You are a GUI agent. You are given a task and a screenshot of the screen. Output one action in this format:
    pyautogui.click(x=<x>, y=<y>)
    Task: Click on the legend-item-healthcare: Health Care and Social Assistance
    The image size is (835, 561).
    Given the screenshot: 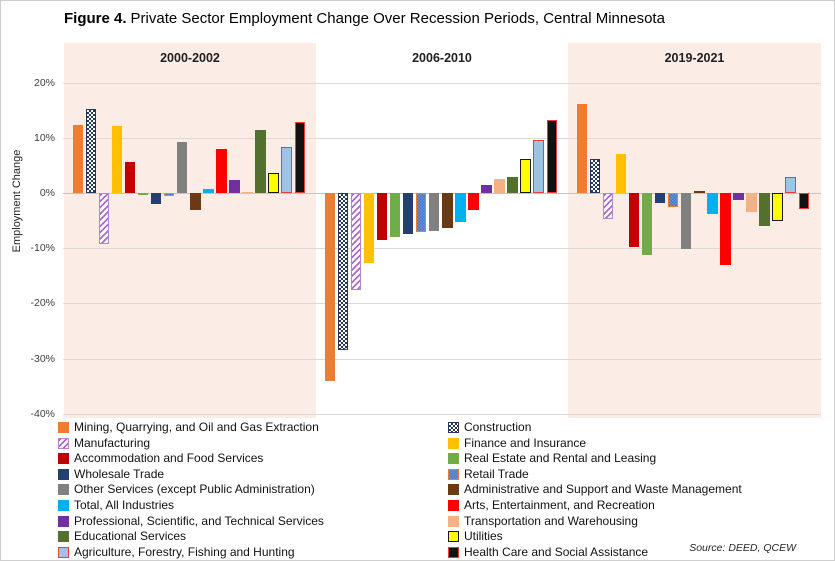 What is the action you would take?
    pyautogui.click(x=548, y=552)
    